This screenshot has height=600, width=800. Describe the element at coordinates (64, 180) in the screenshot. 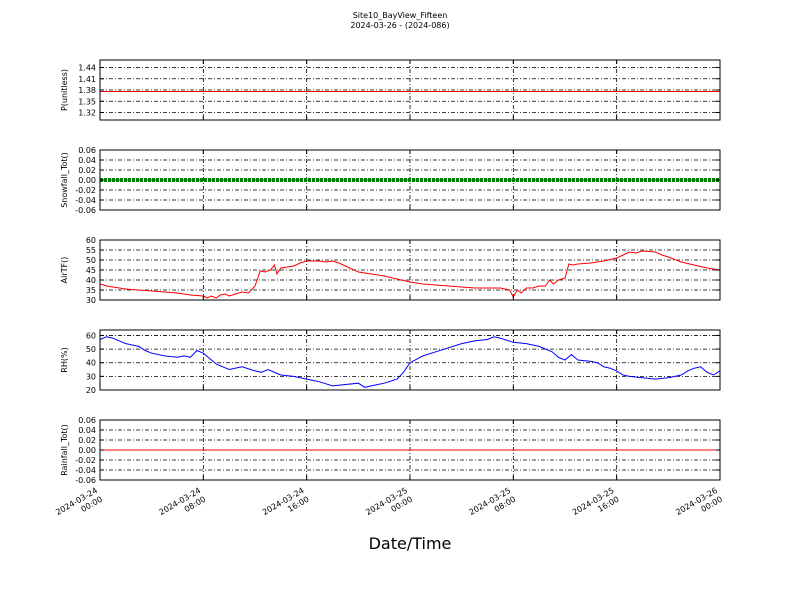

I see `panel-1-ylabel: Snowfall_Tot()` at that location.